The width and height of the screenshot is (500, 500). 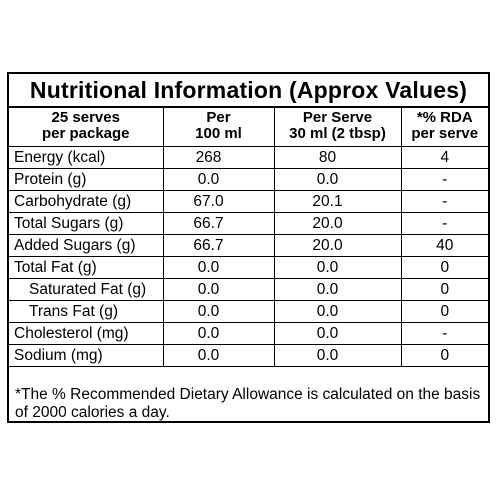 What do you see at coordinates (86, 289) in the screenshot?
I see `nutrient-name: Saturated Fat (g)` at bounding box center [86, 289].